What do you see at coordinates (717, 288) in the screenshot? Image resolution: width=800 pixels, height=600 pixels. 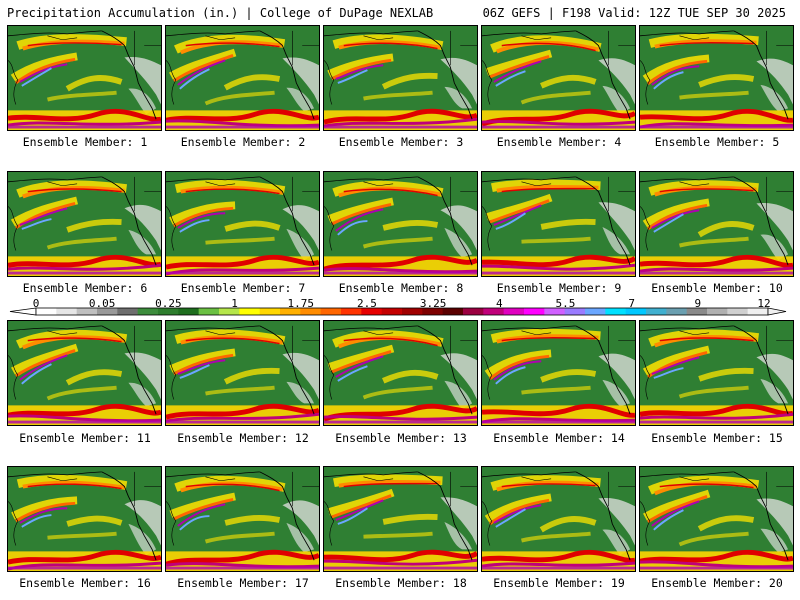 I see `ensemble-member-label-10: Ensemble Member: 10` at bounding box center [717, 288].